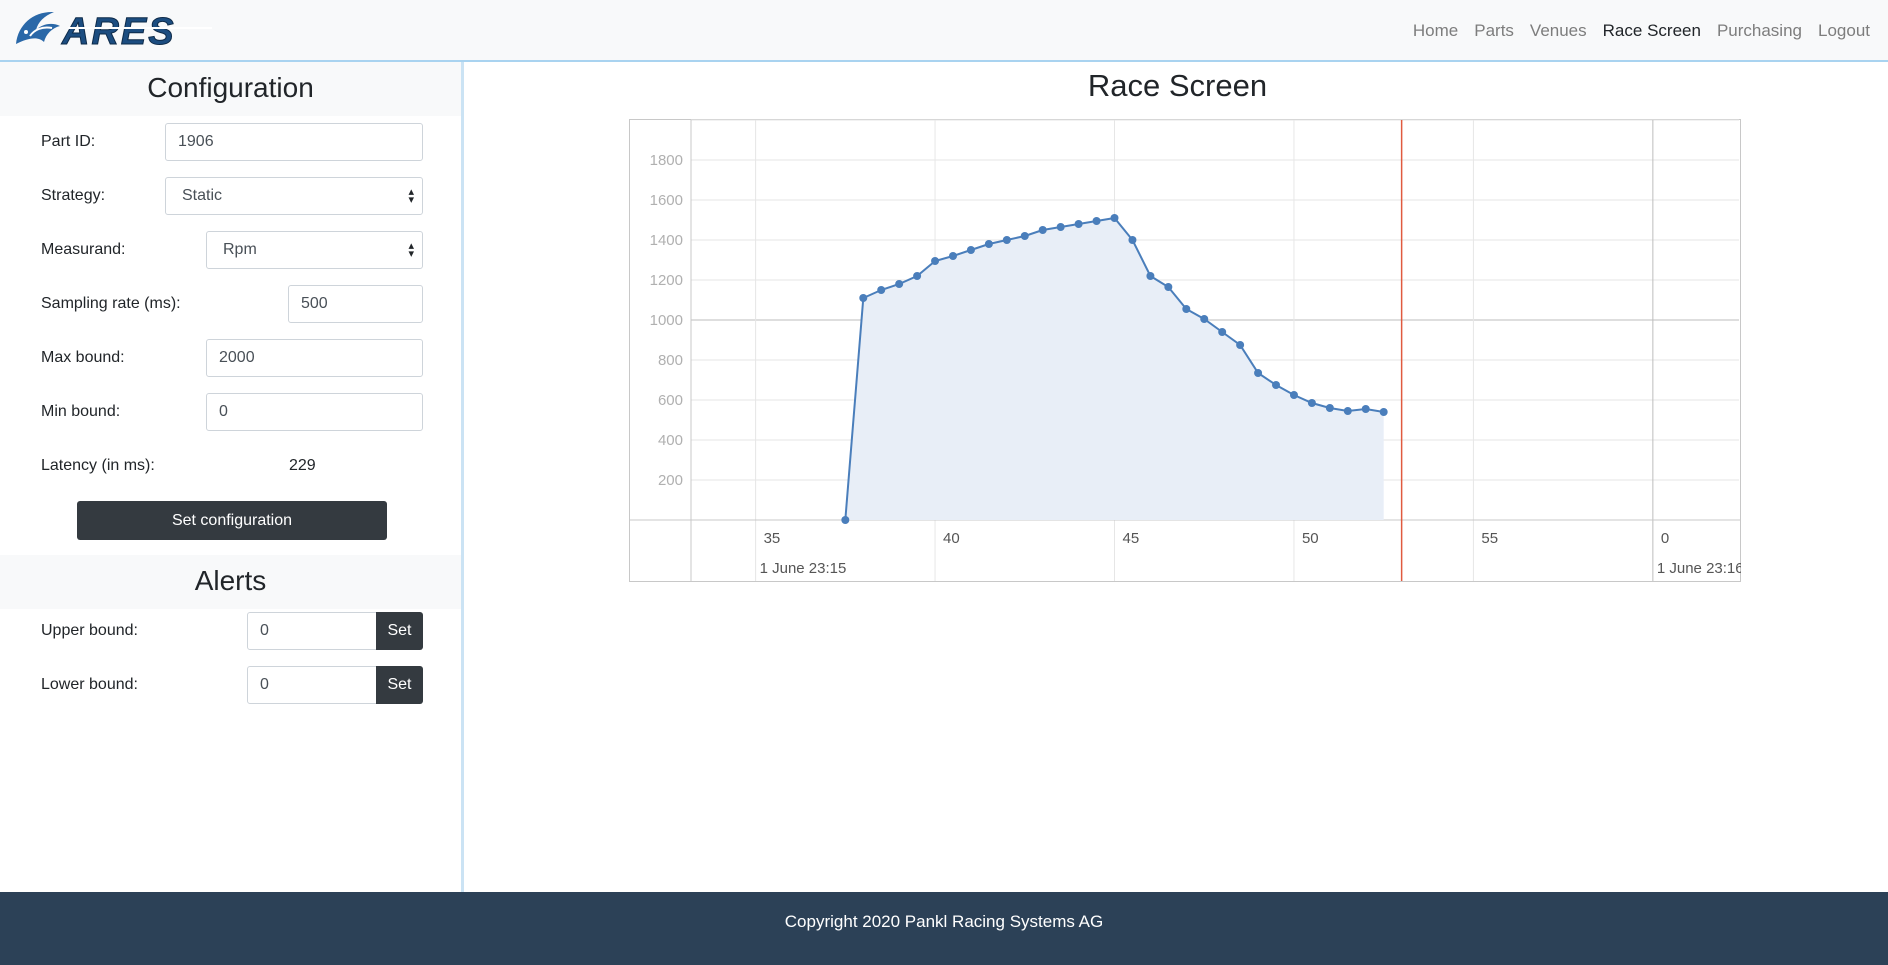 This screenshot has width=1888, height=965. I want to click on sampling-rate-input: 500, so click(355, 304).